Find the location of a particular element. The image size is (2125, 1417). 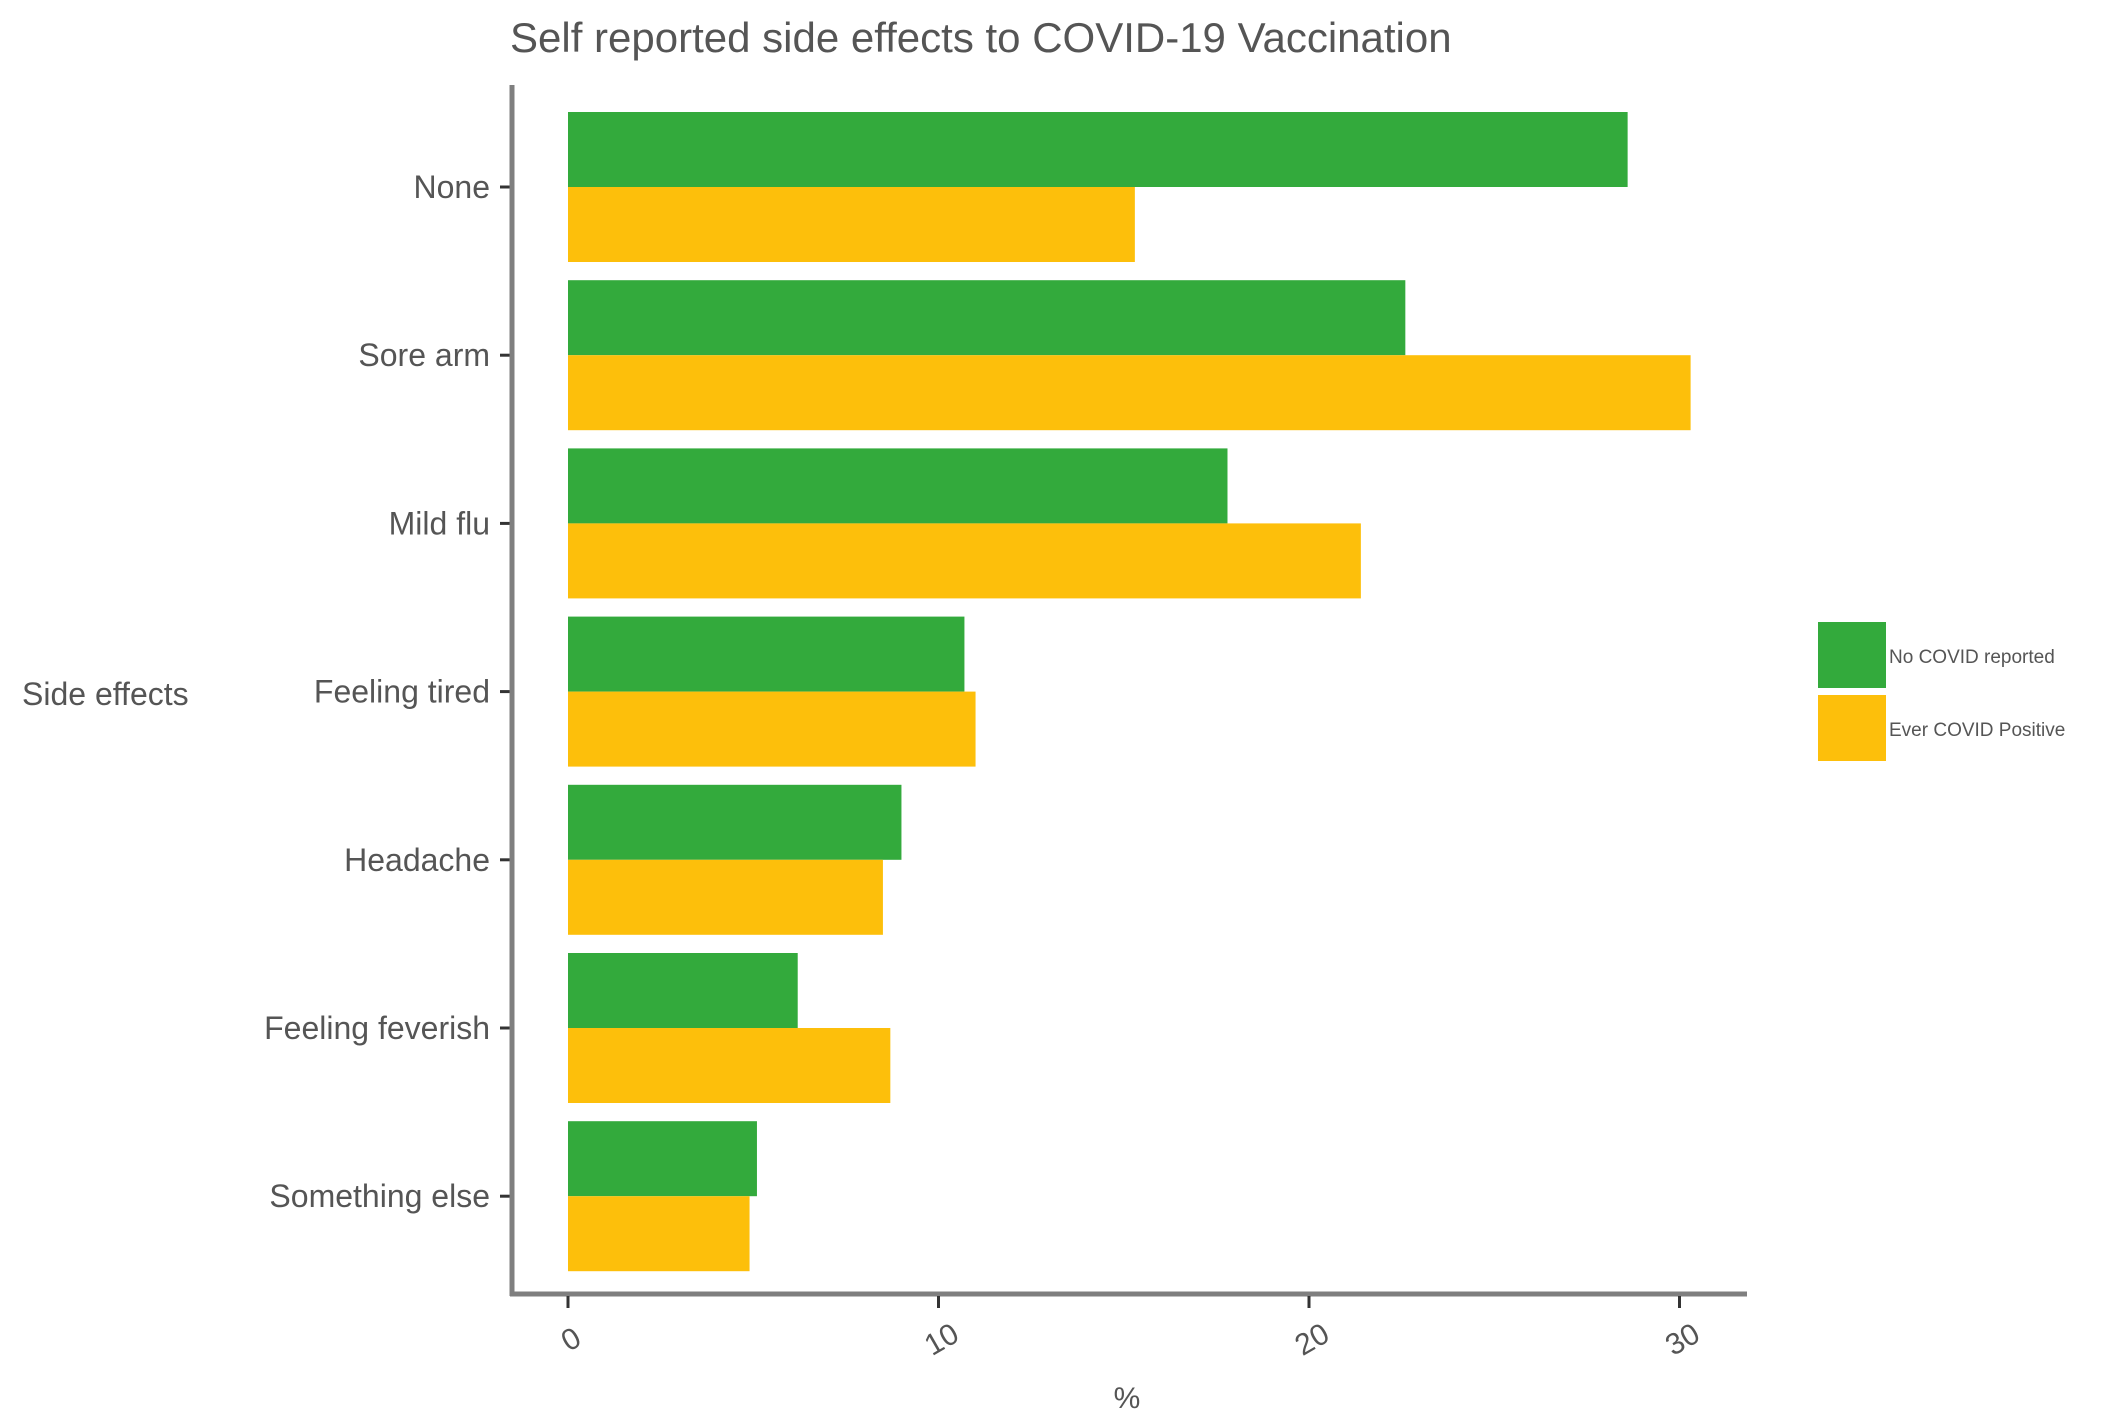

bar-ever-covid-something-else is located at coordinates (659, 1234).